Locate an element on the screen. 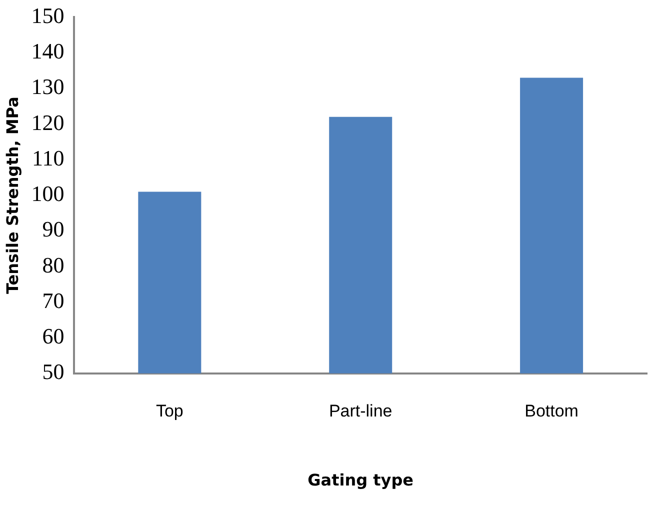  y-tick-label: 130 is located at coordinates (47, 87).